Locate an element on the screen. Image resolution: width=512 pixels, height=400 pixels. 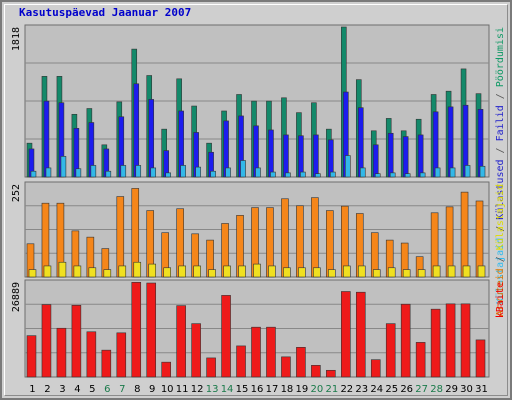
day-label-5: 5 is located at coordinates (92, 389).